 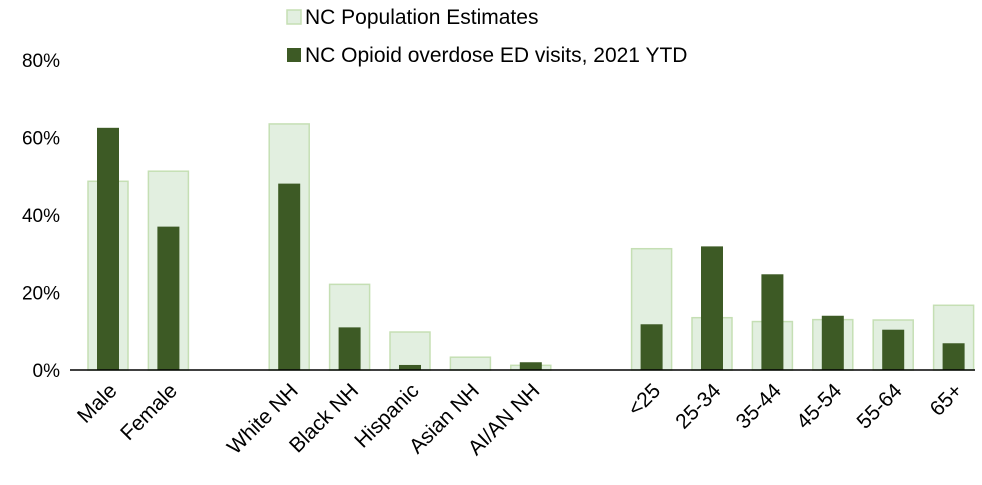 What do you see at coordinates (470, 363) in the screenshot?
I see `bar-population-asian-nh` at bounding box center [470, 363].